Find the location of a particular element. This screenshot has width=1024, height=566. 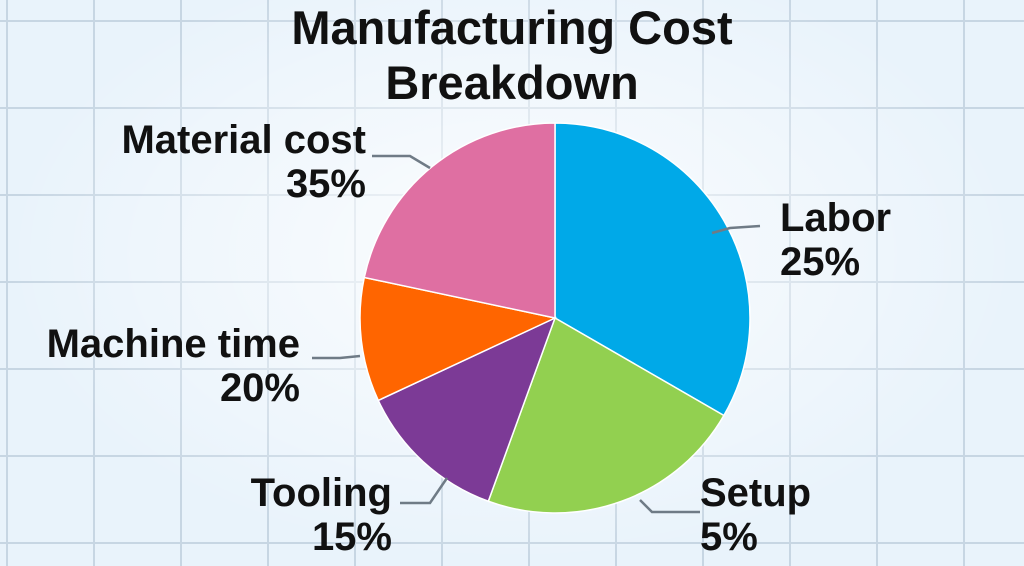

slice-label-machine-time: Machine time 20% is located at coordinates (173, 366).